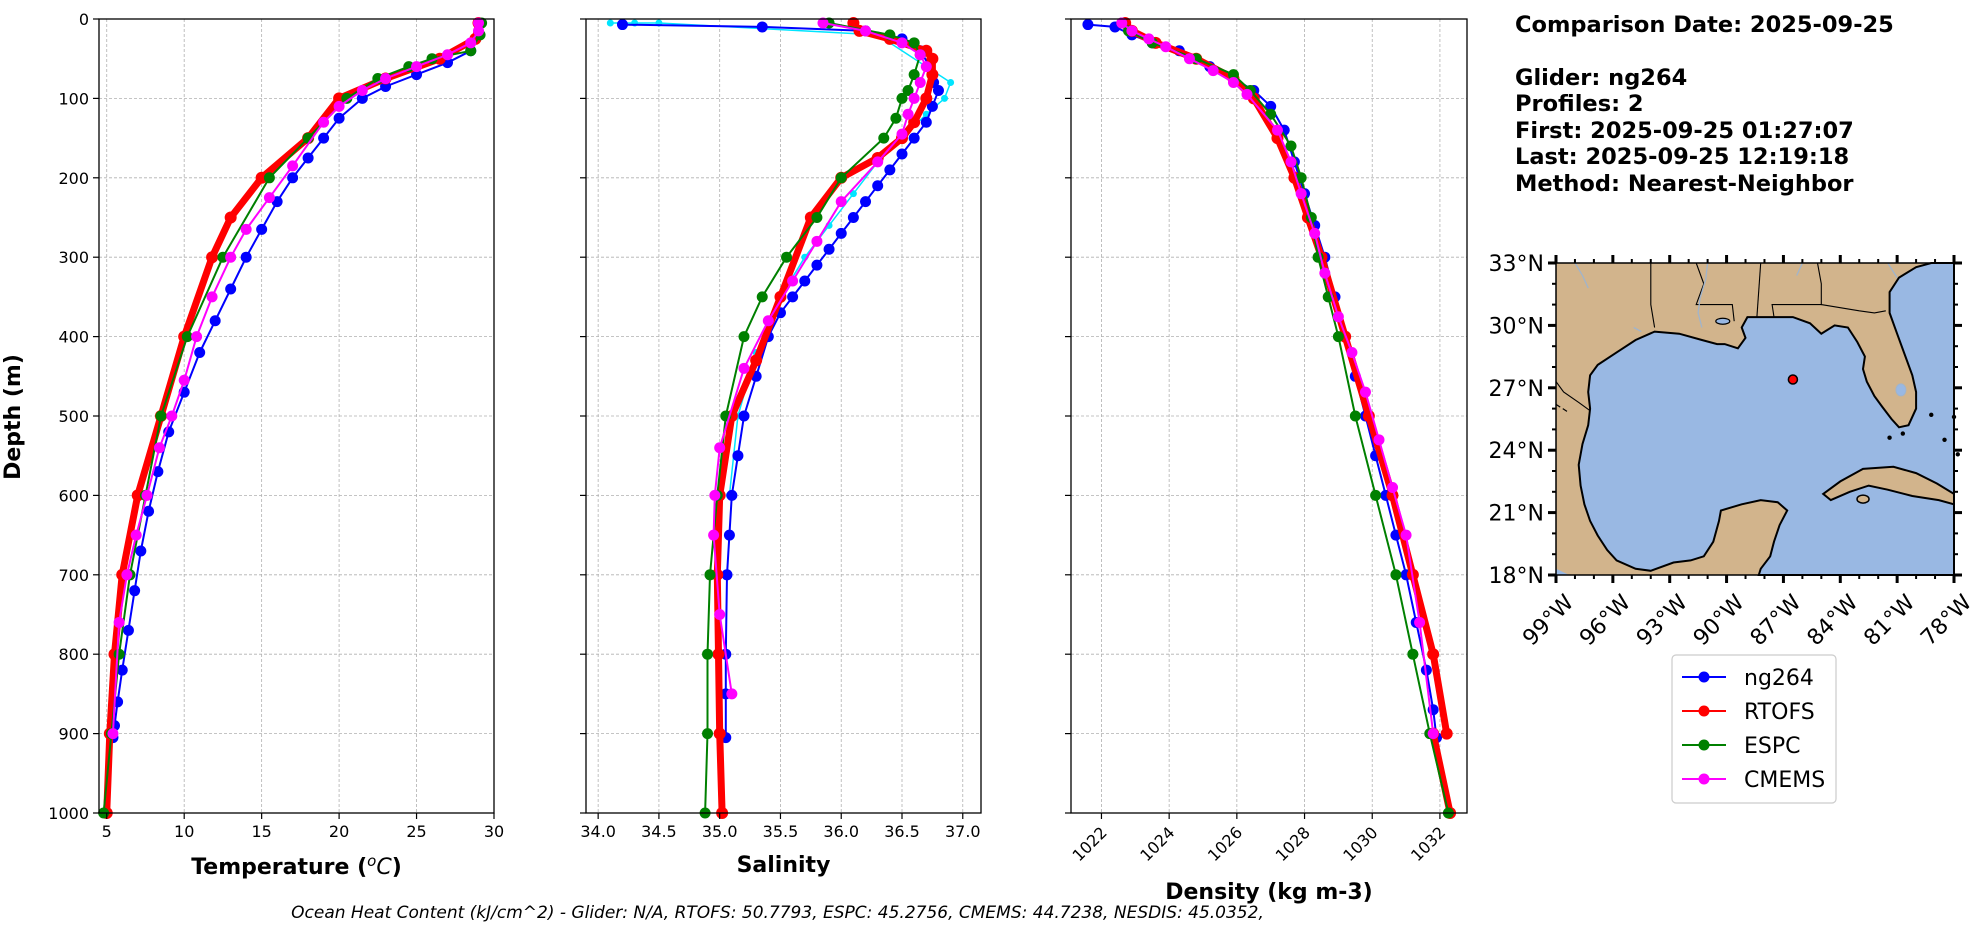  Describe the element at coordinates (781, 831) in the screenshot. I see `x-tick-label: 35.5` at that location.